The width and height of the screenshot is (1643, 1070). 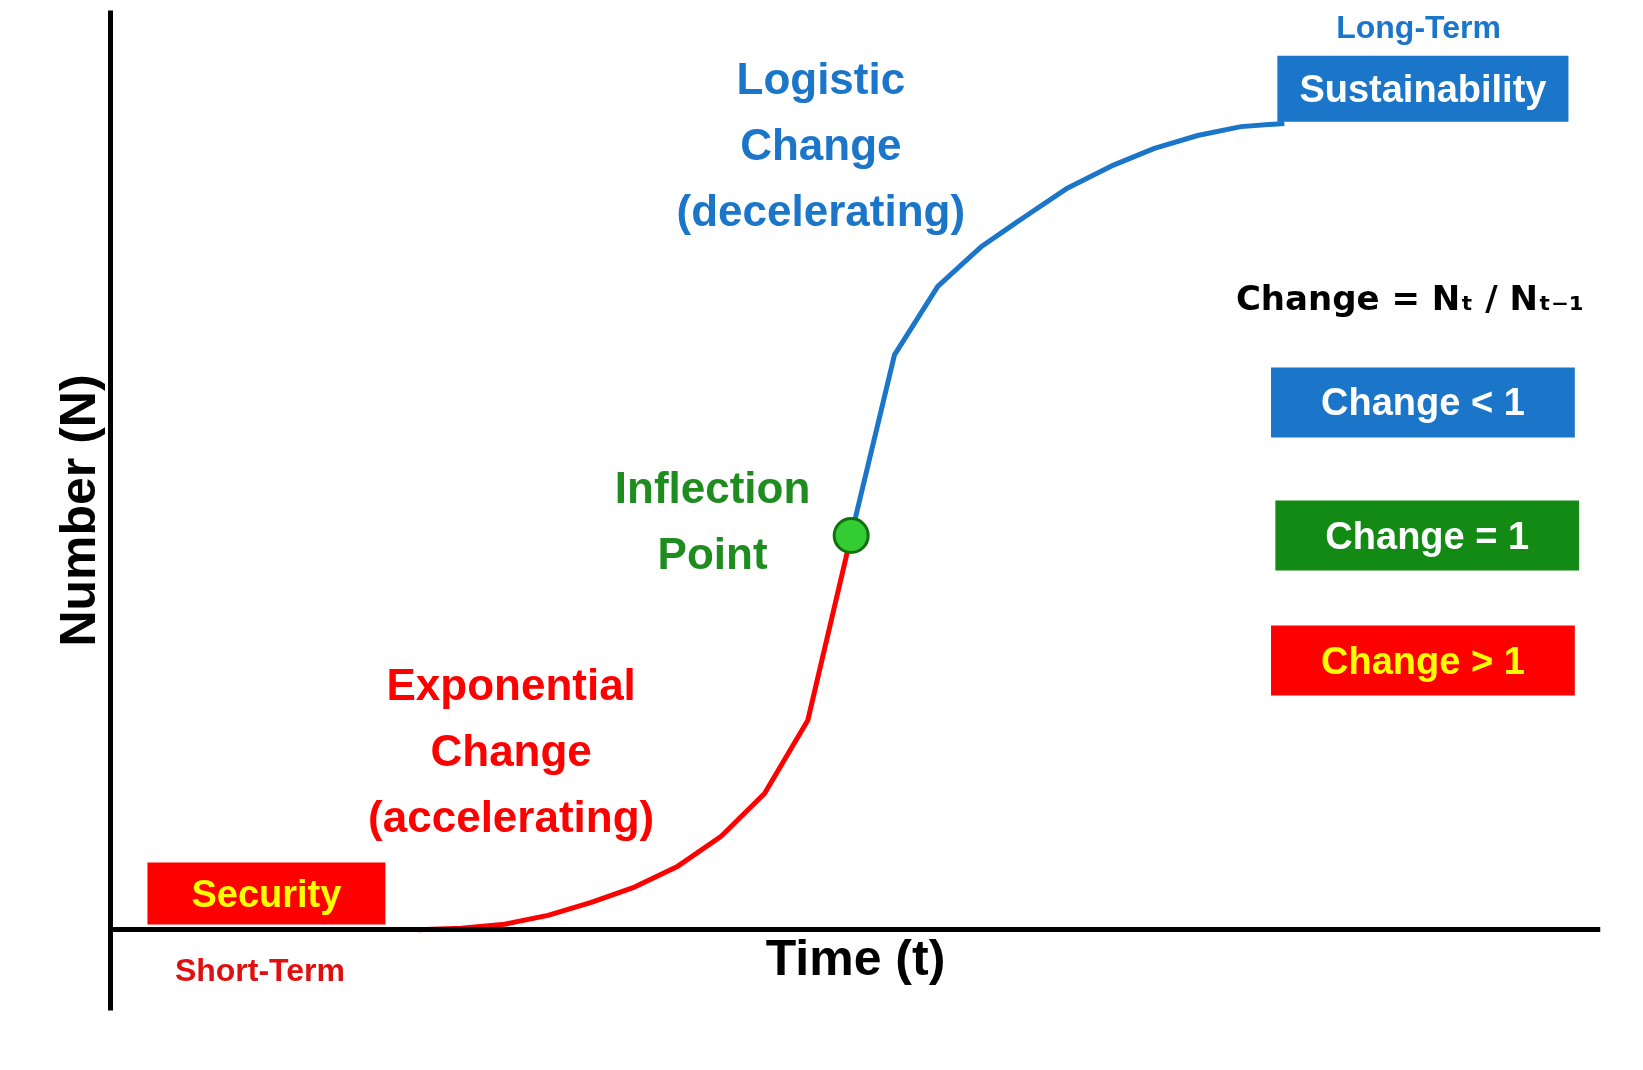 What do you see at coordinates (1418, 26) in the screenshot?
I see `text: Long-Term` at bounding box center [1418, 26].